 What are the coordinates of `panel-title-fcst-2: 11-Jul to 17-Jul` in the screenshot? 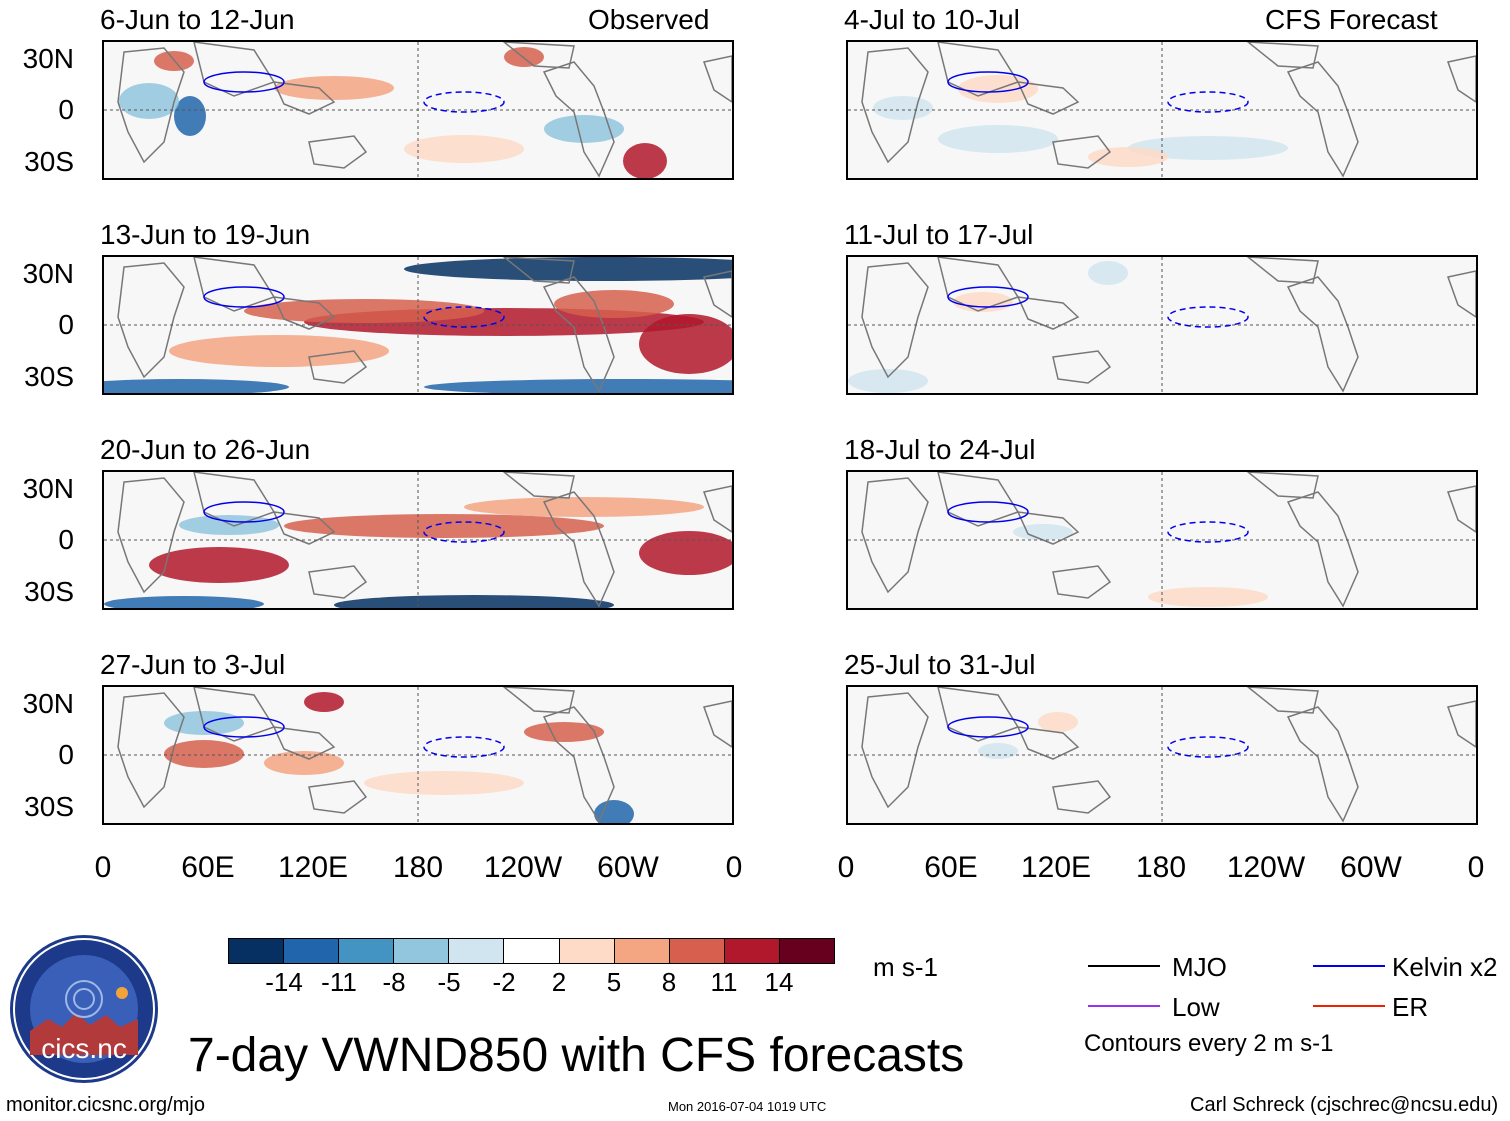 It's located at (939, 234).